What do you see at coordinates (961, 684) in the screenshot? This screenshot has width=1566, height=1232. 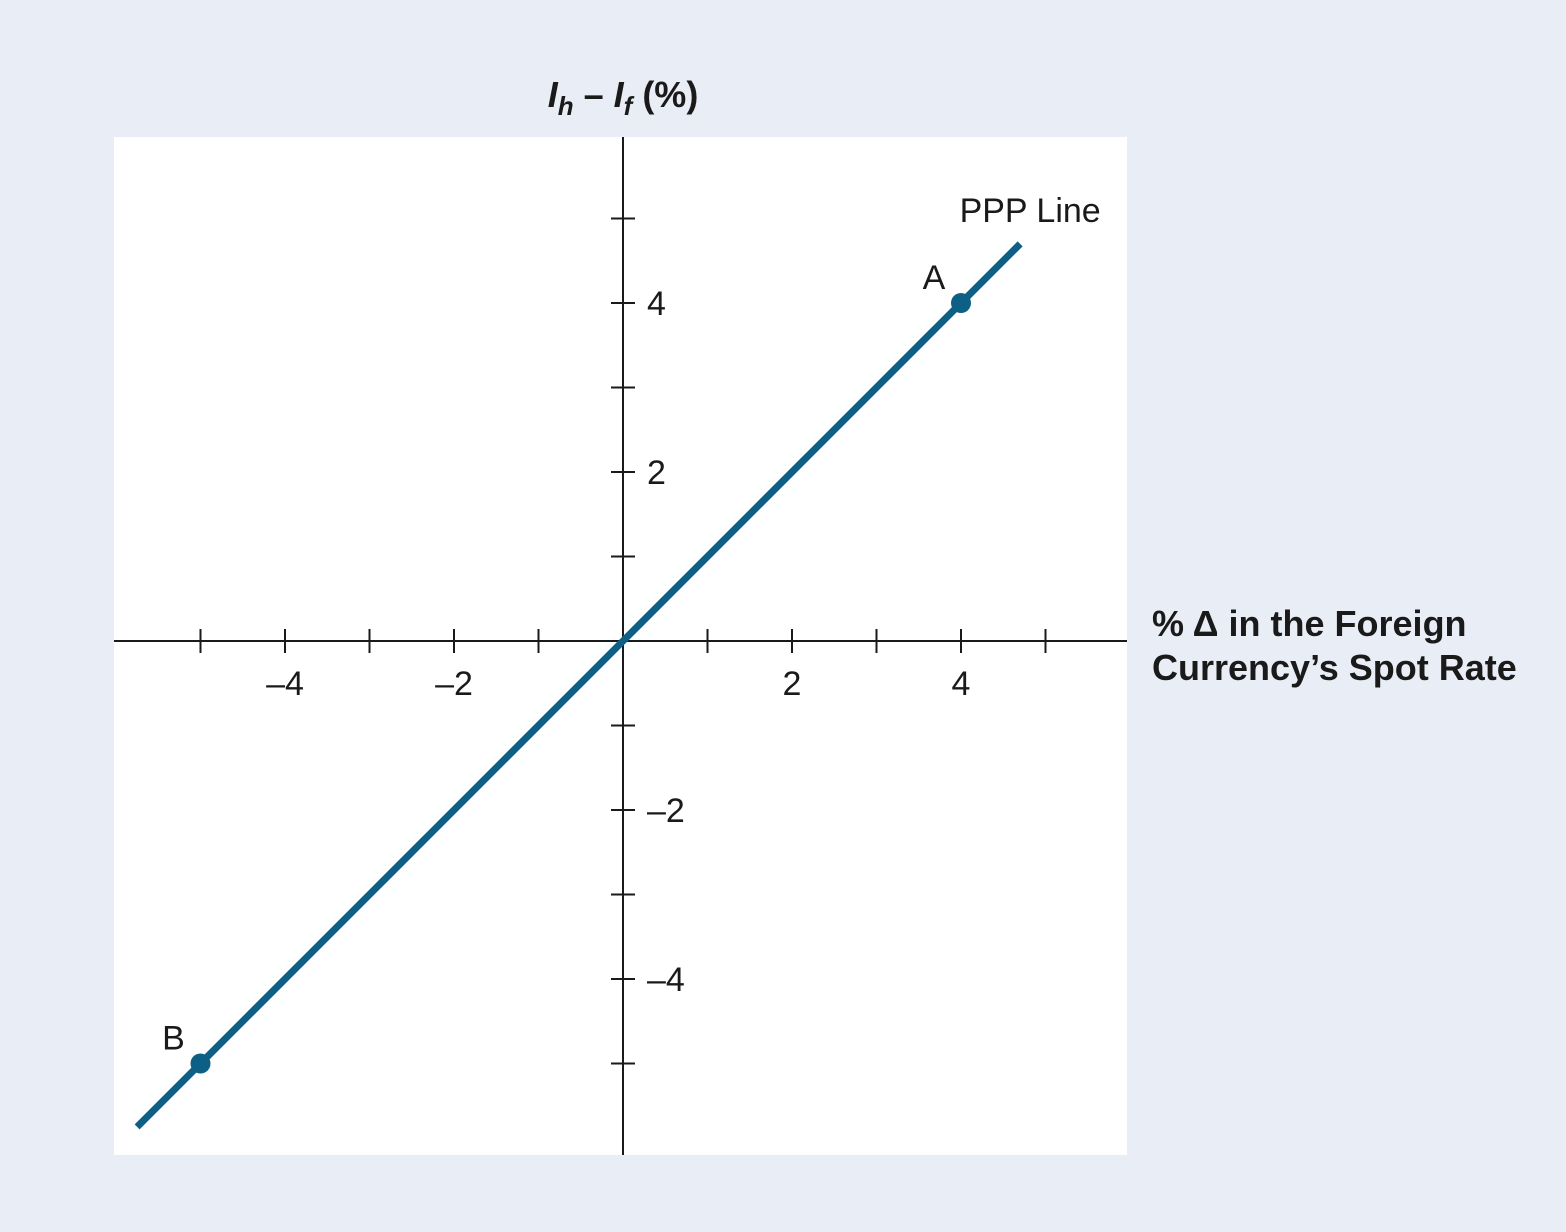 I see `x-tick-label: 4` at bounding box center [961, 684].